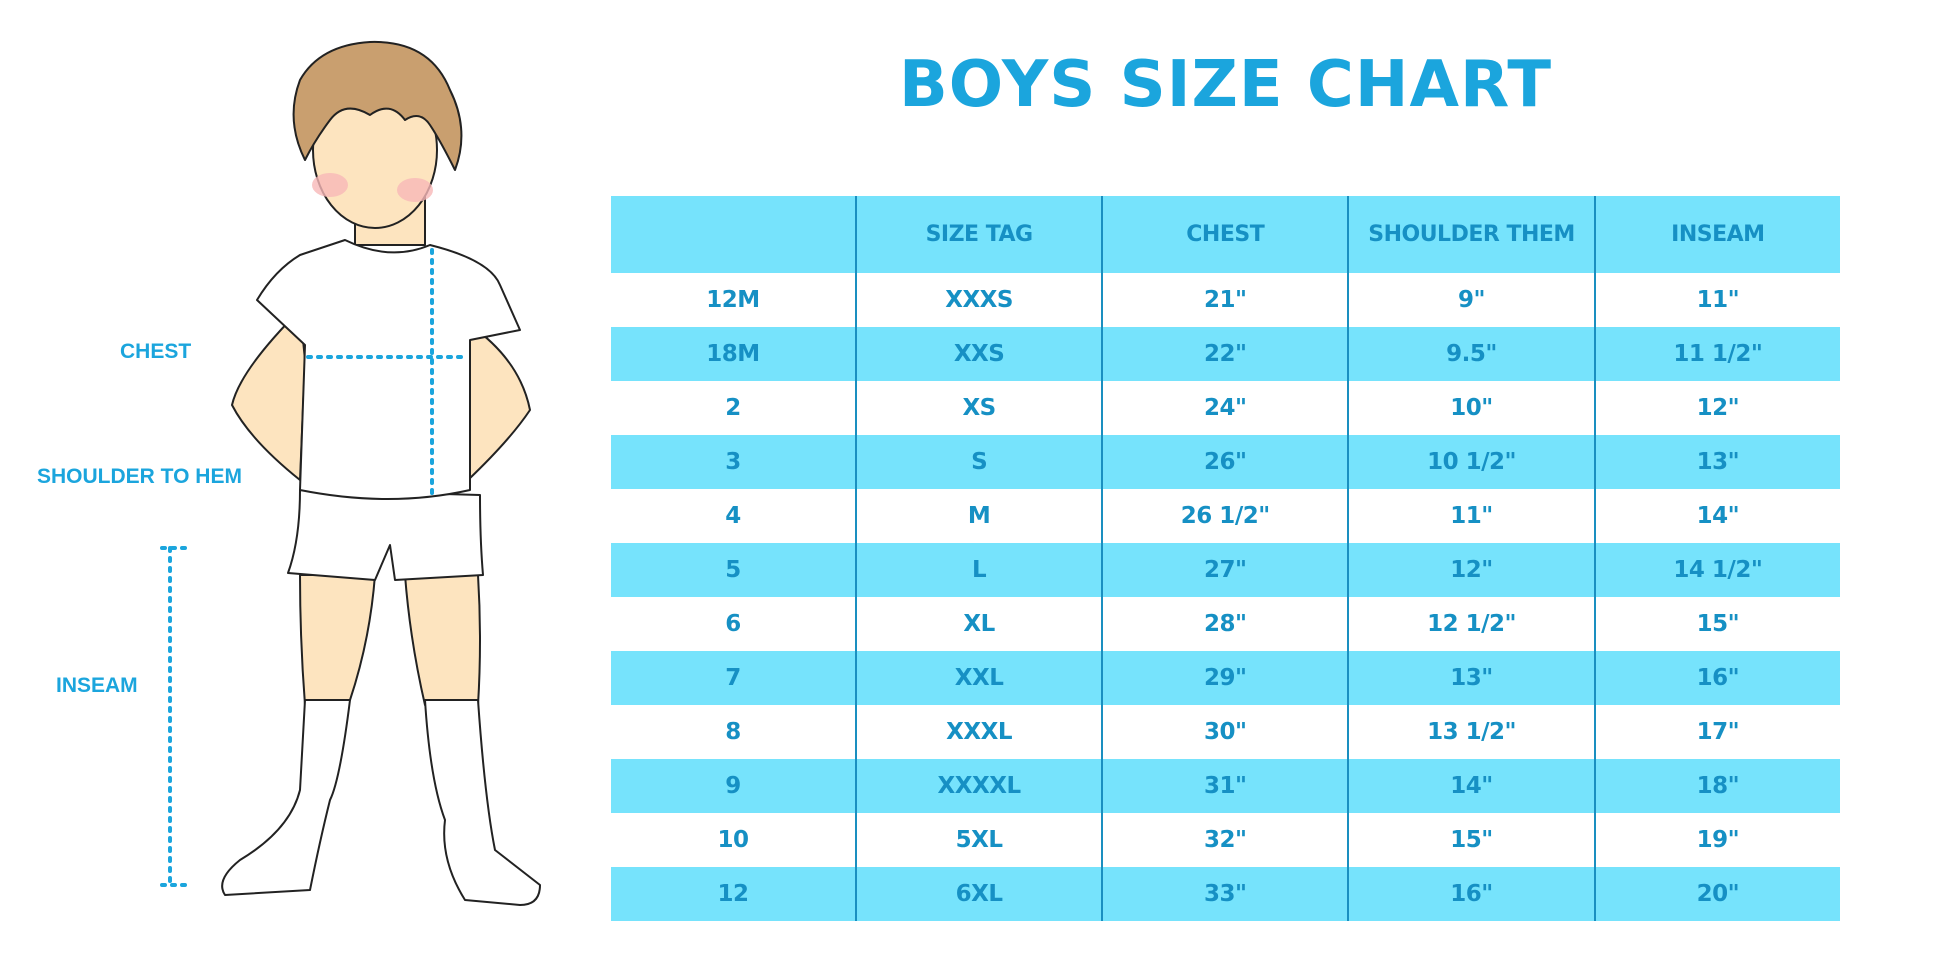 This screenshot has height=973, width=1946. What do you see at coordinates (734, 234) in the screenshot?
I see `header-size` at bounding box center [734, 234].